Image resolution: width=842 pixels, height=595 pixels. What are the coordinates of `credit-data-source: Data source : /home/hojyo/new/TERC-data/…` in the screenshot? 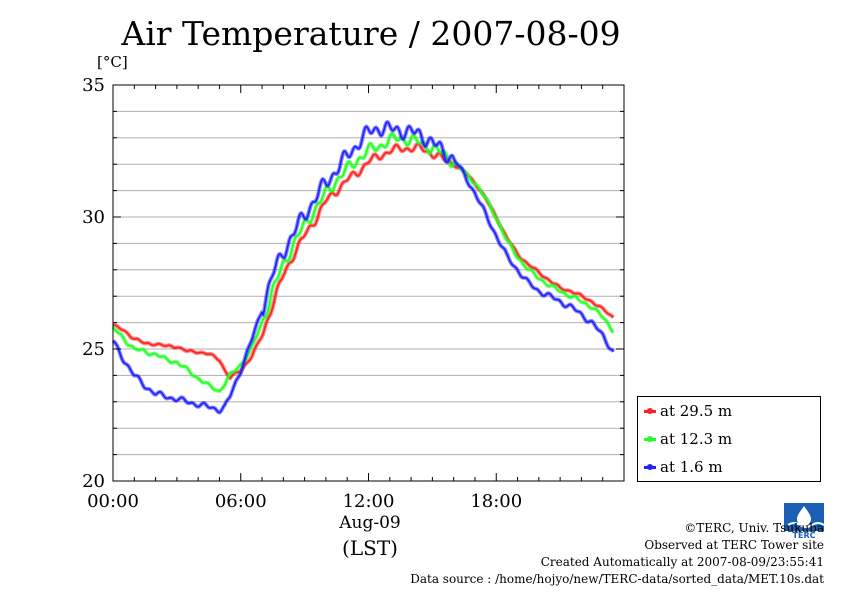 It's located at (617, 579).